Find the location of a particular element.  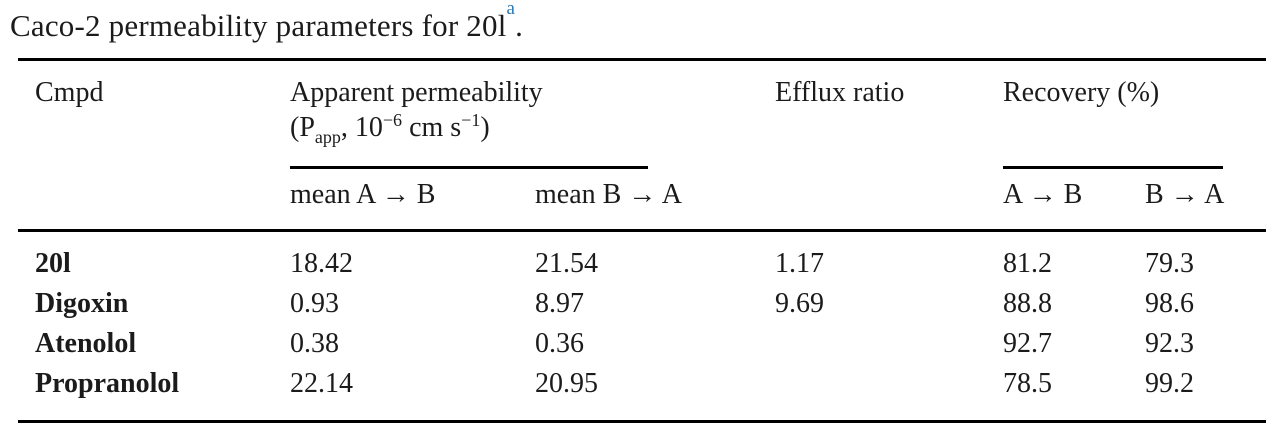

cell-papp-ba: 8.97 is located at coordinates (559, 304).